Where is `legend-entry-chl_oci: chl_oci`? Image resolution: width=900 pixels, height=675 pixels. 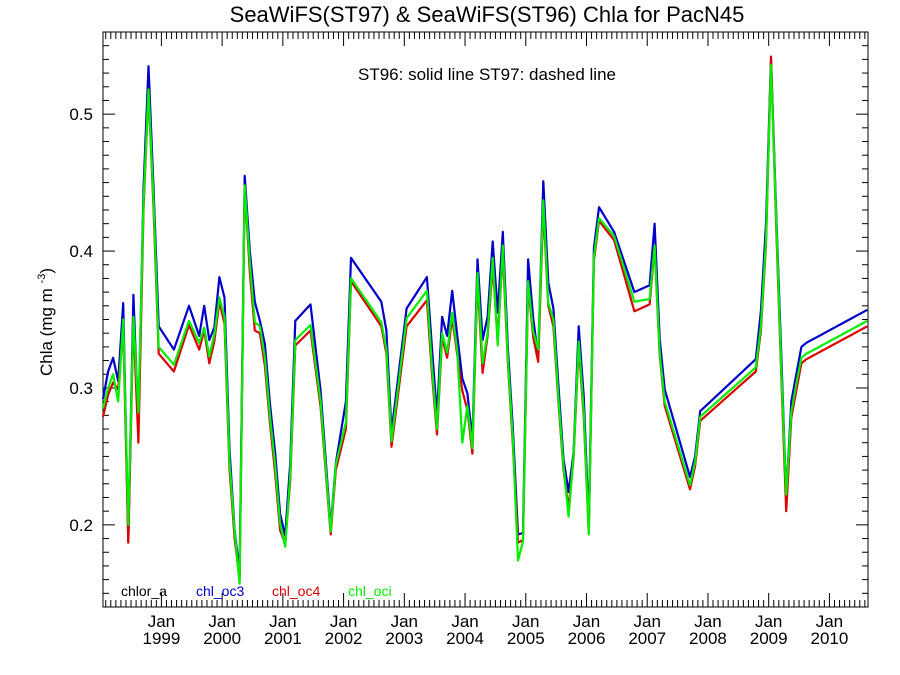
legend-entry-chl_oci: chl_oci is located at coordinates (370, 591).